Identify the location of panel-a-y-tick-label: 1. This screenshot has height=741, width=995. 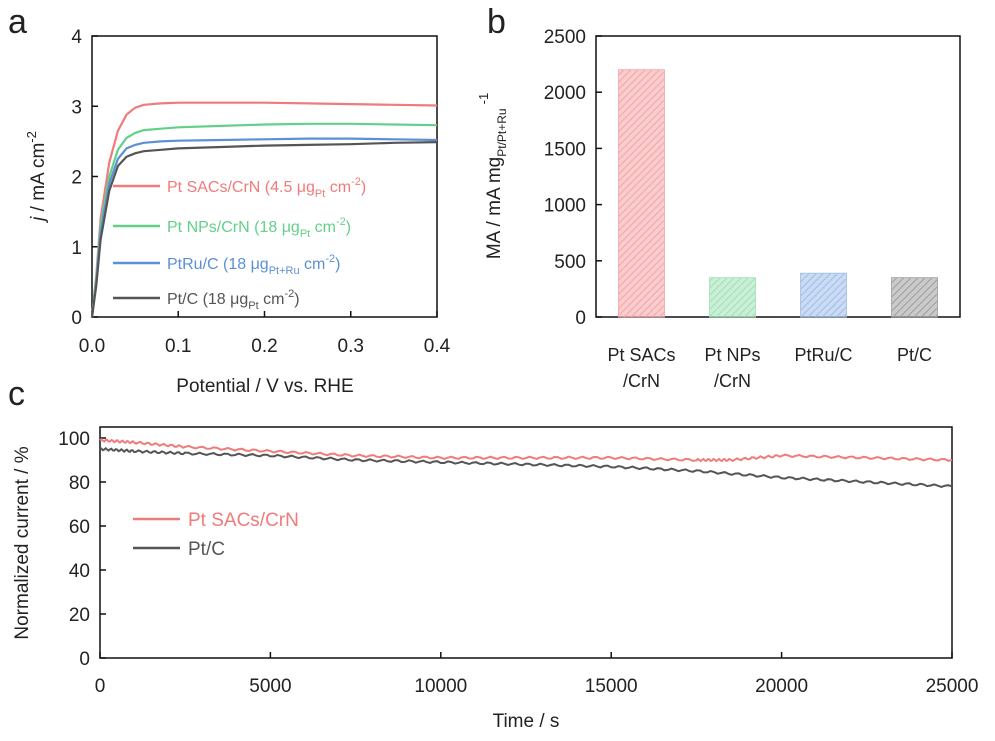
(76, 248).